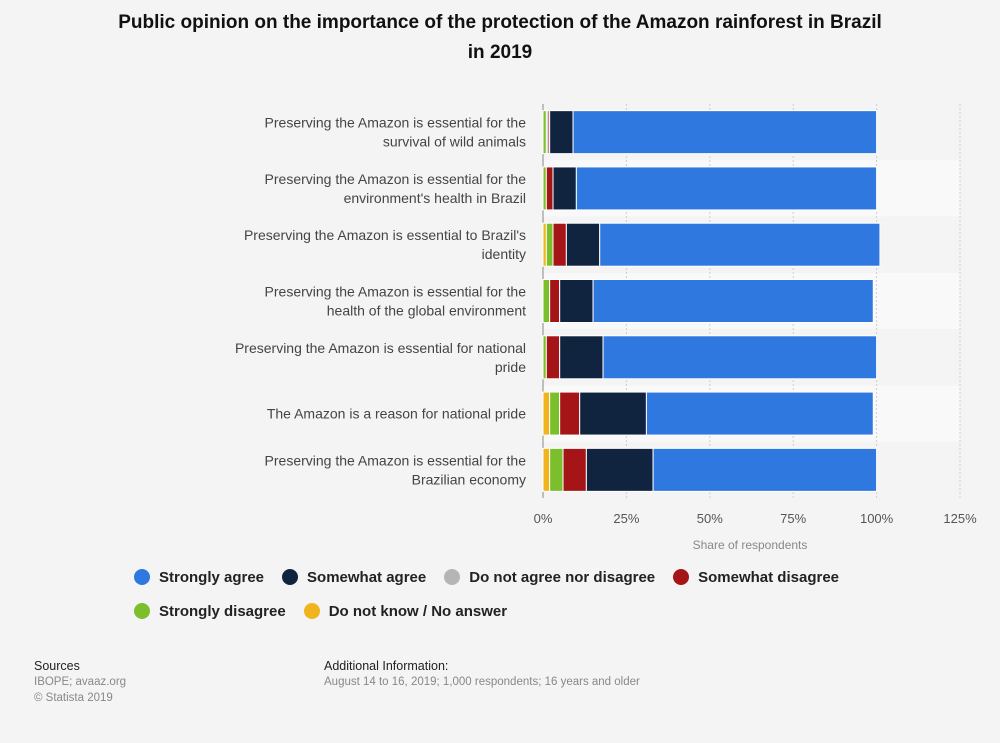 This screenshot has height=743, width=1000. What do you see at coordinates (681, 577) in the screenshot?
I see `legend-dot-somewhat-disagree` at bounding box center [681, 577].